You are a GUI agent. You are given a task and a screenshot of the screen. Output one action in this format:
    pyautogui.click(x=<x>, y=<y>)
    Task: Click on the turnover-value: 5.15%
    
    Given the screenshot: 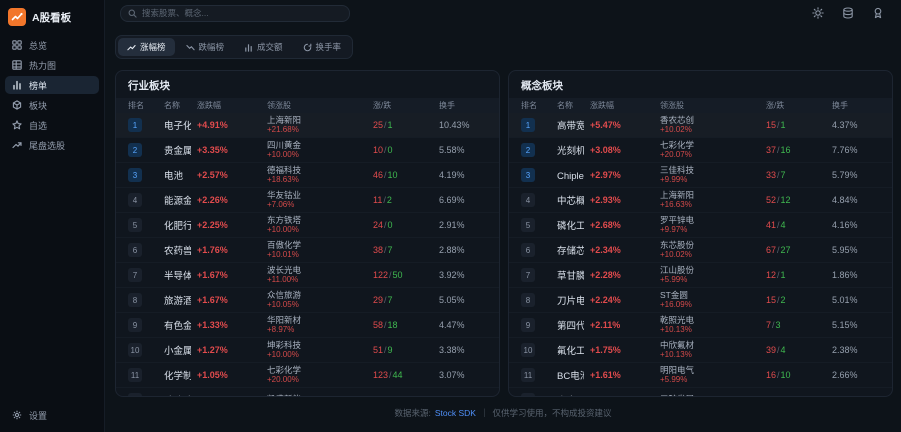 What is the action you would take?
    pyautogui.click(x=845, y=325)
    